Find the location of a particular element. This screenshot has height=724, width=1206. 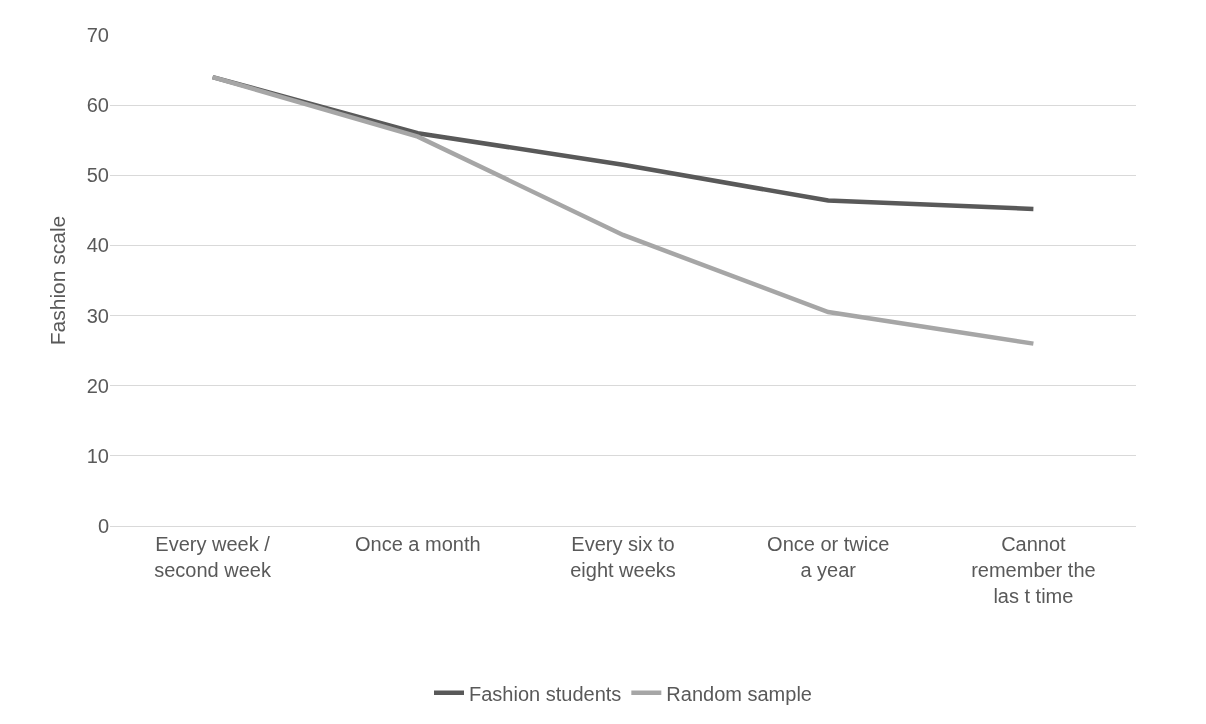

y-tick-label: 40 is located at coordinates (97, 245).